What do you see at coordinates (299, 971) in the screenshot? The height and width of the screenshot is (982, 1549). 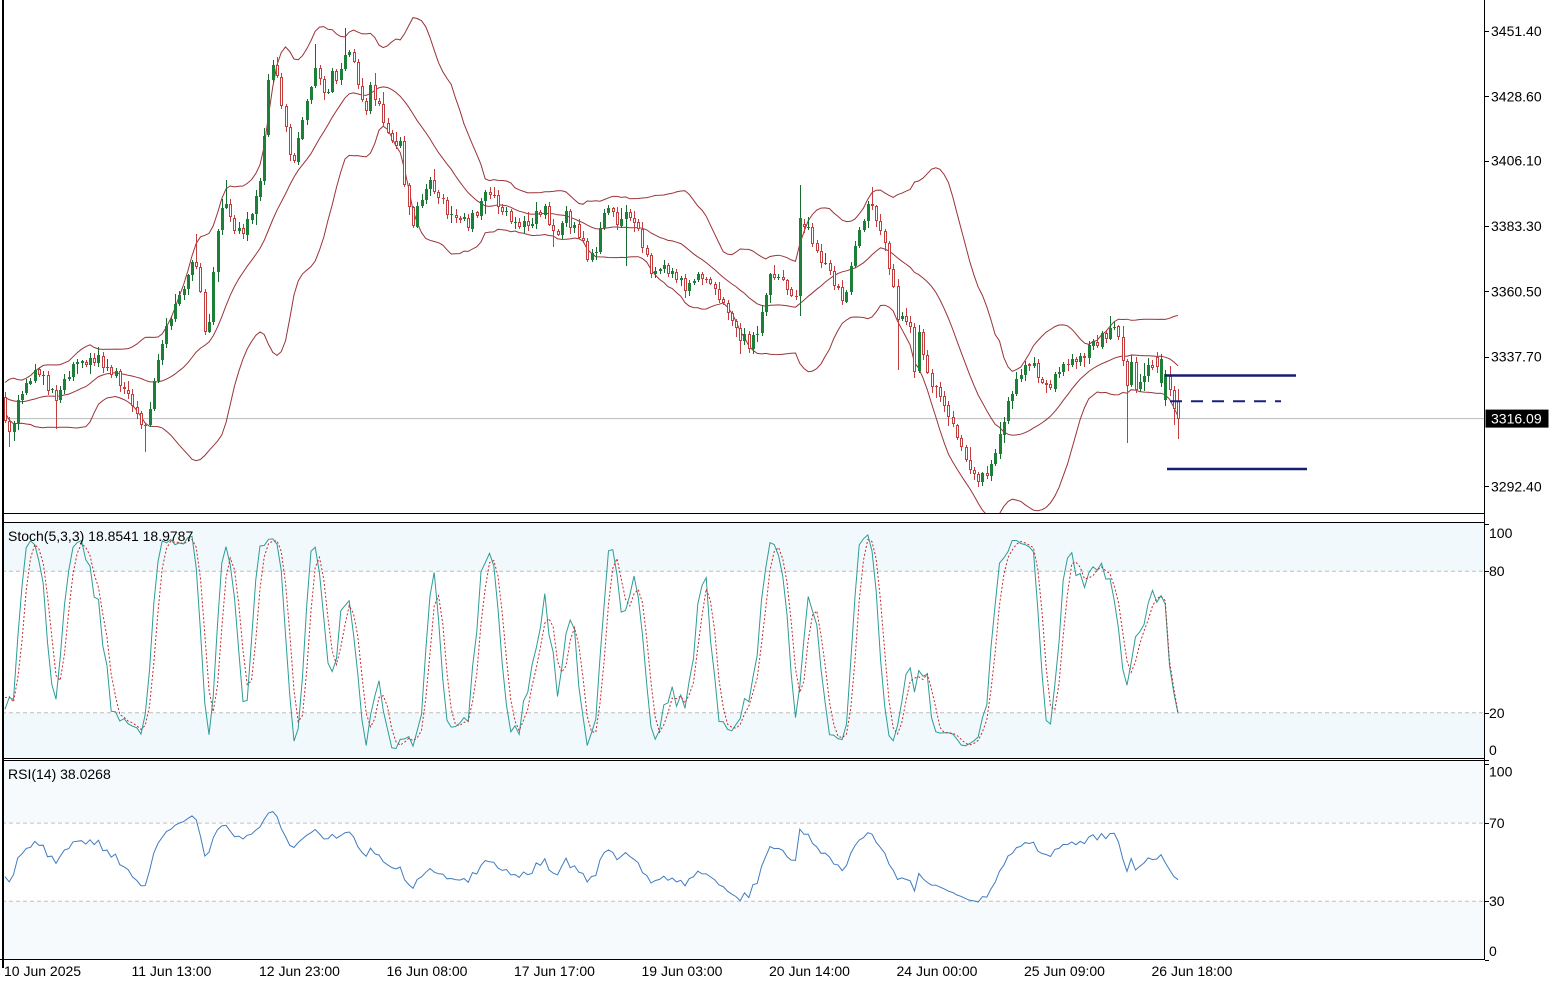 I see `svg-text: 12 Jun 23:00` at bounding box center [299, 971].